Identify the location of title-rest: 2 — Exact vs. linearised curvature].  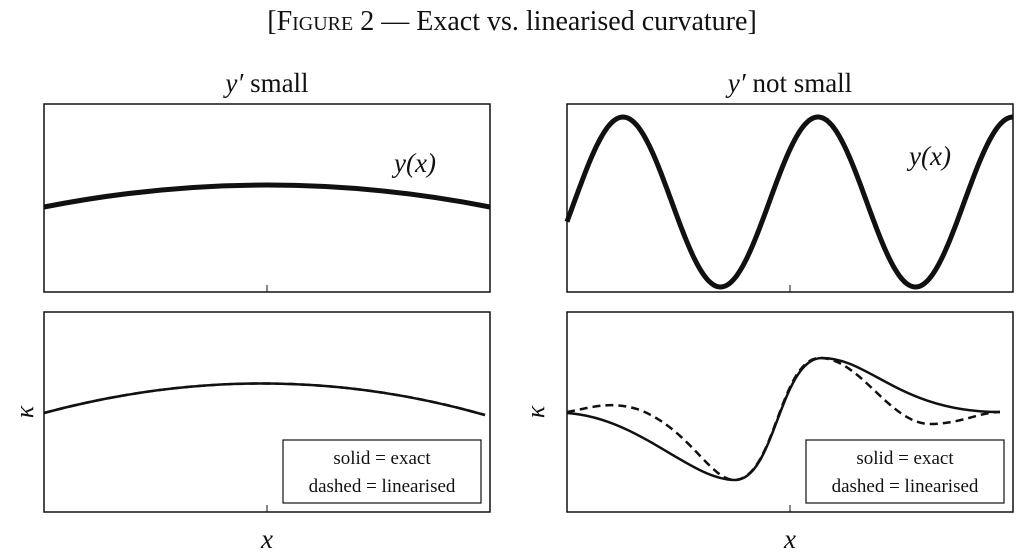
(555, 21).